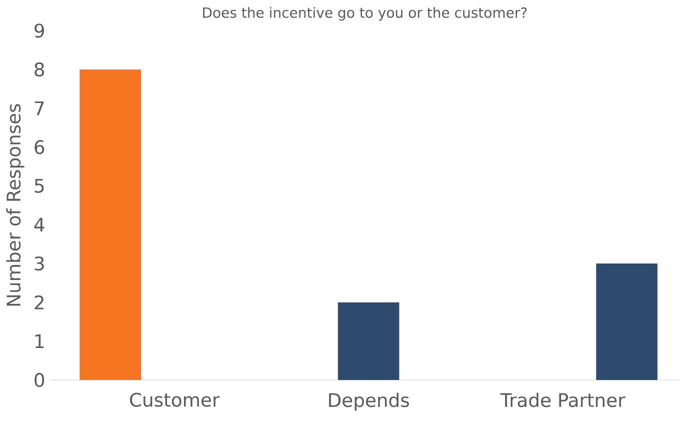  What do you see at coordinates (39, 341) in the screenshot?
I see `y-tick-label: 1` at bounding box center [39, 341].